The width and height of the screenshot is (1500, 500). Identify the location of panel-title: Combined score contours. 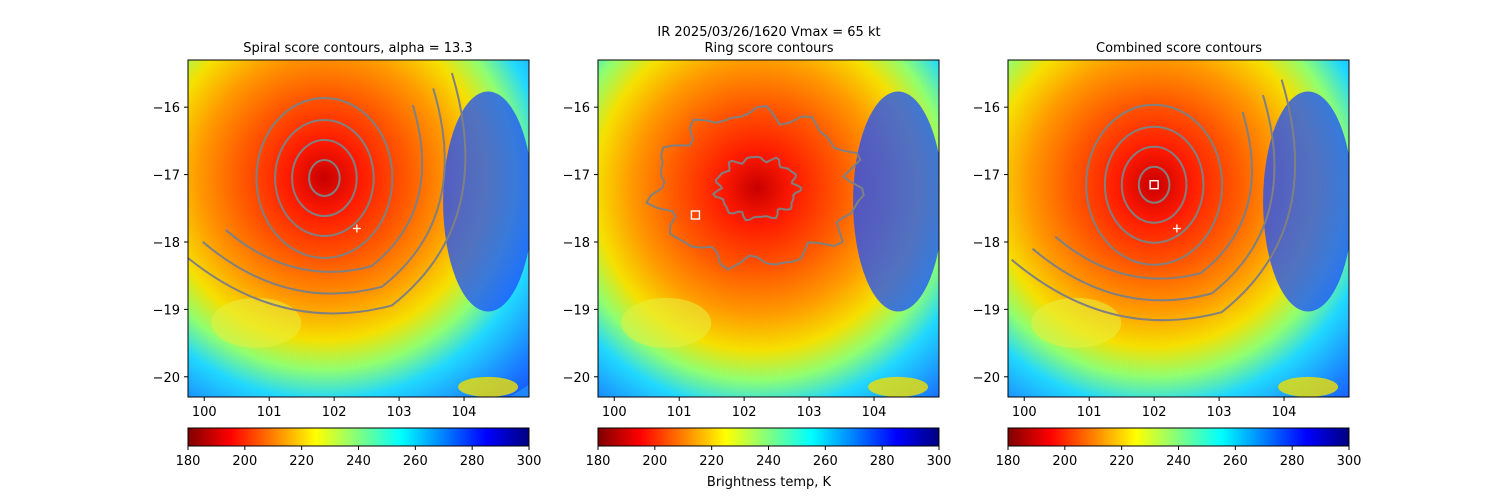
(1179, 48).